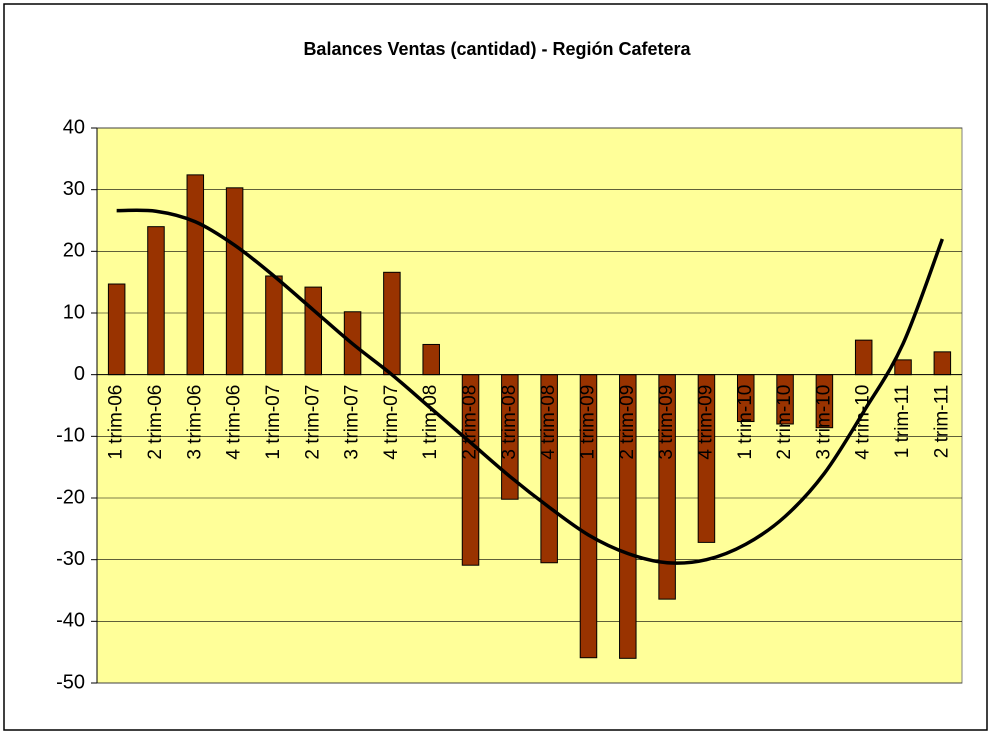  I want to click on y-tick-label: 10, so click(74, 312).